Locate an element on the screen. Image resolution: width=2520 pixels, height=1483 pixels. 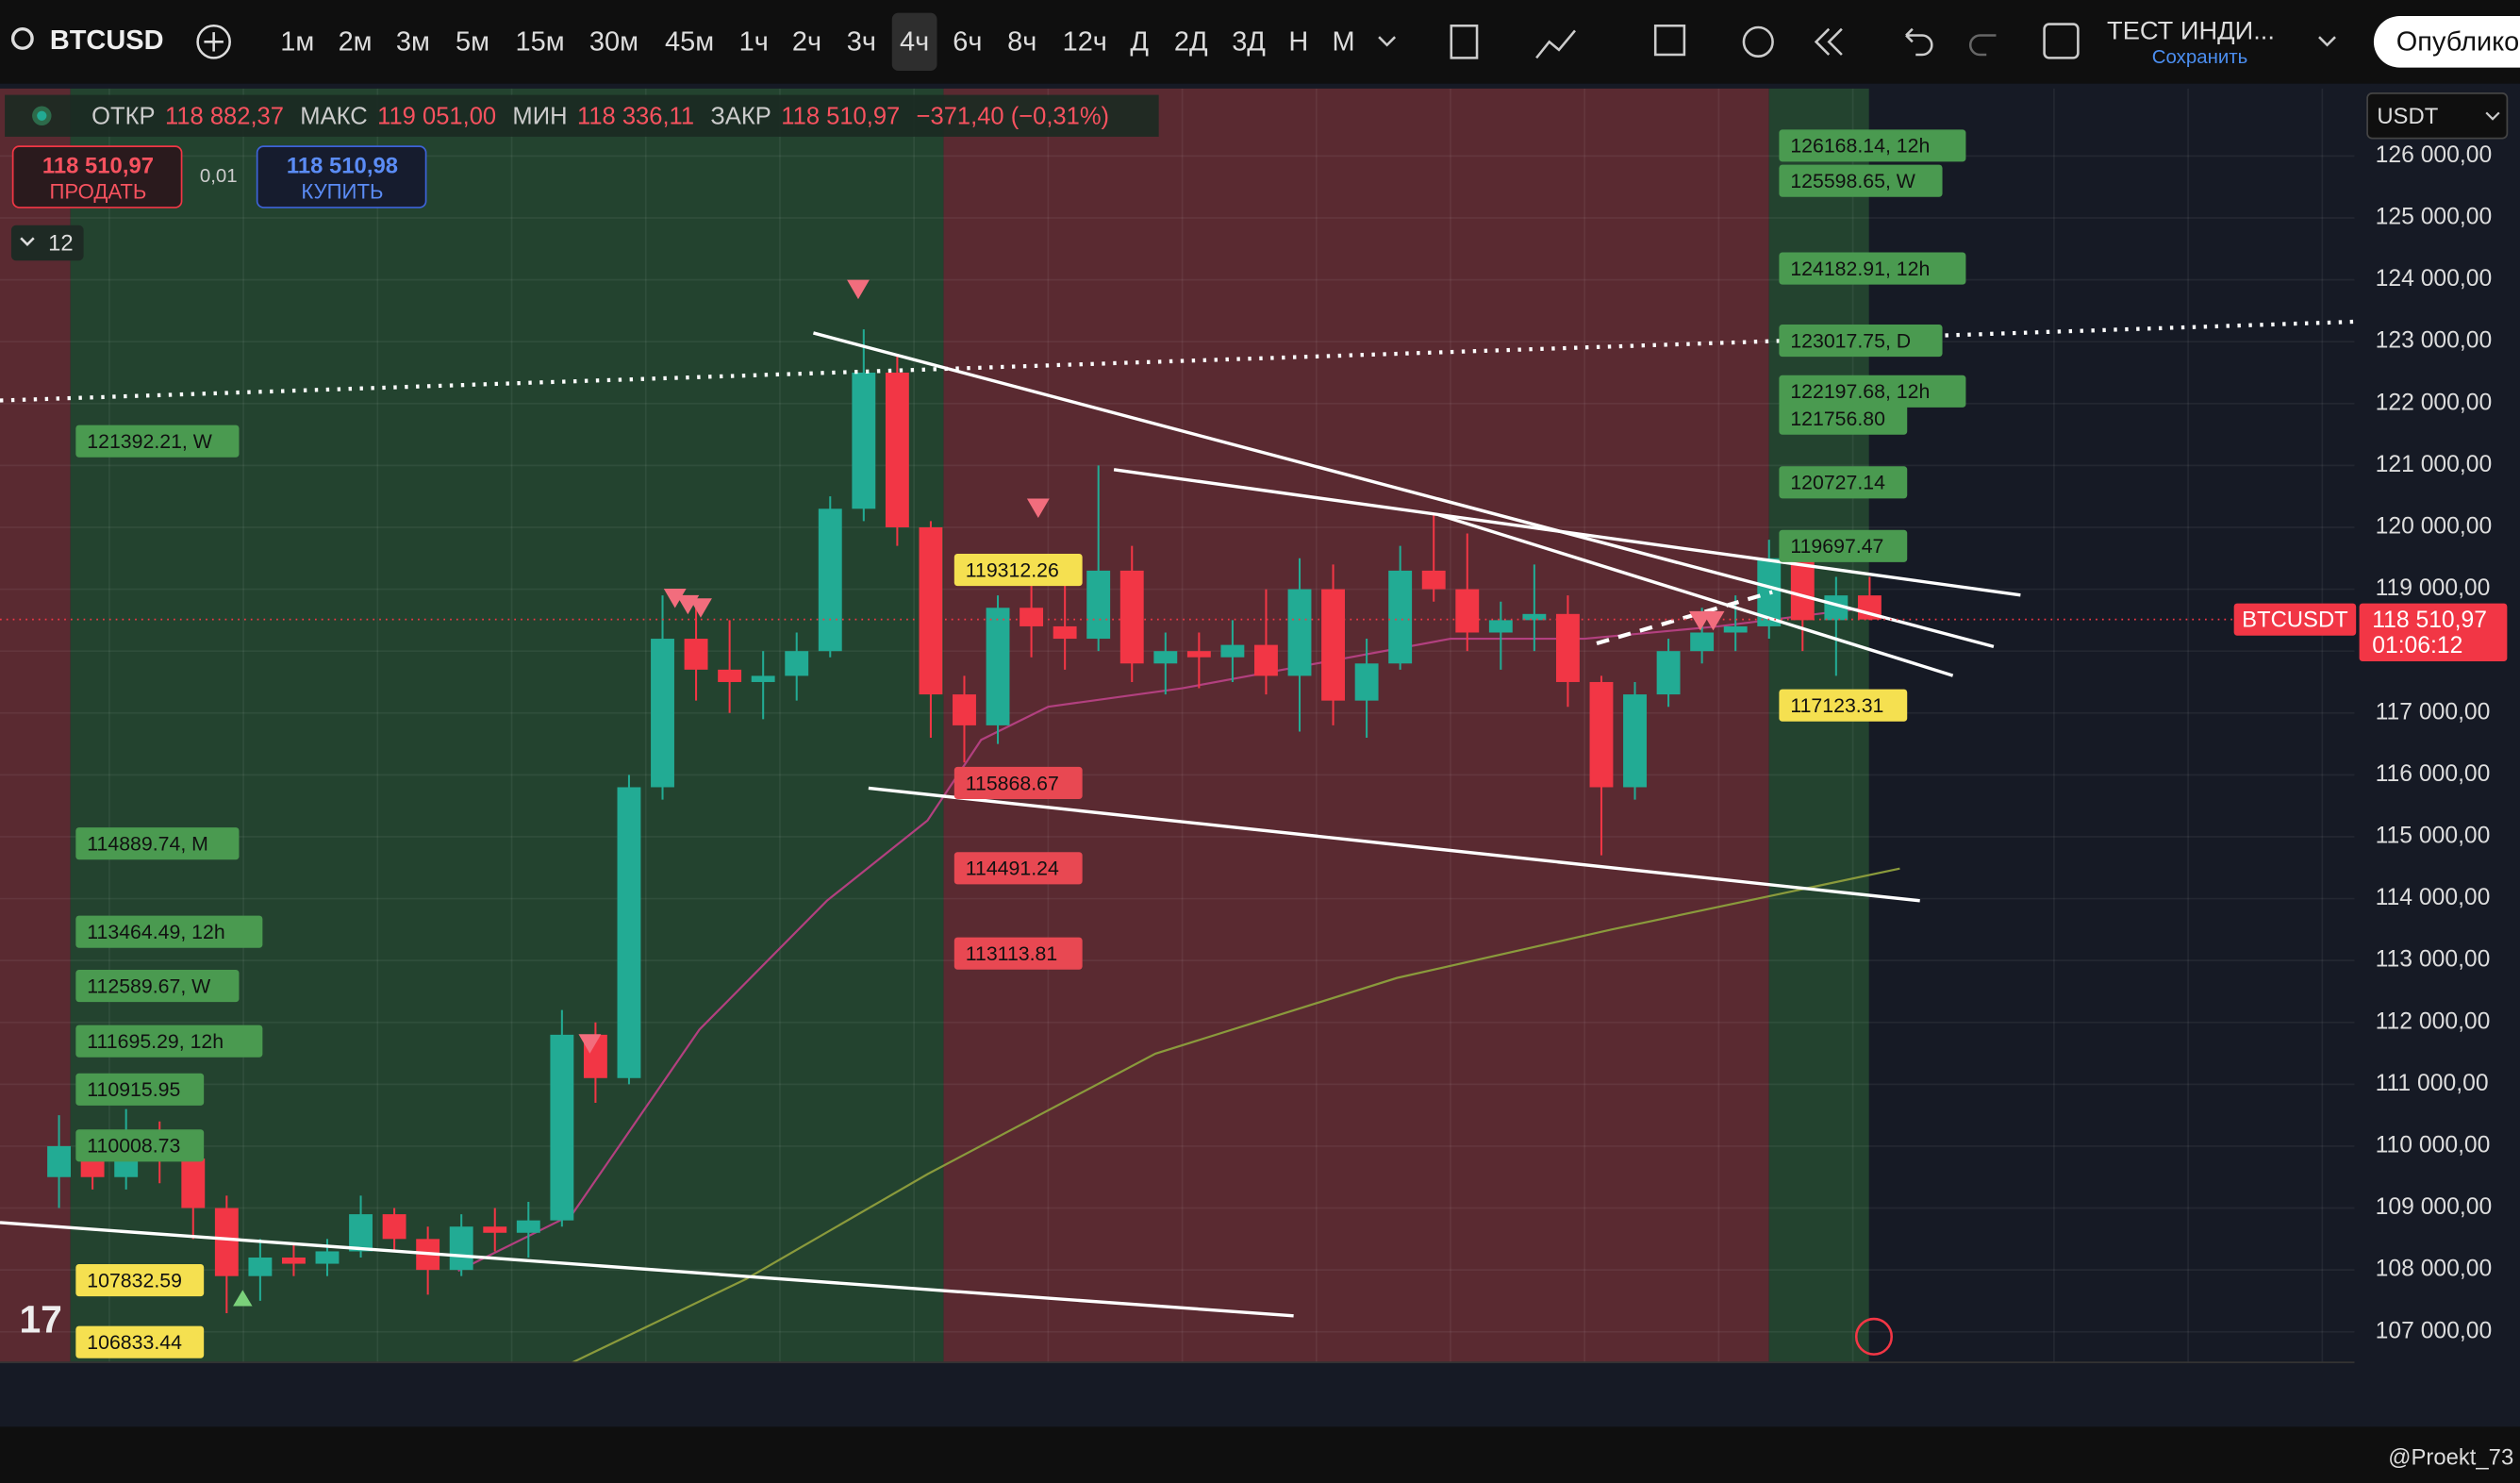
add-icon is located at coordinates (214, 42).